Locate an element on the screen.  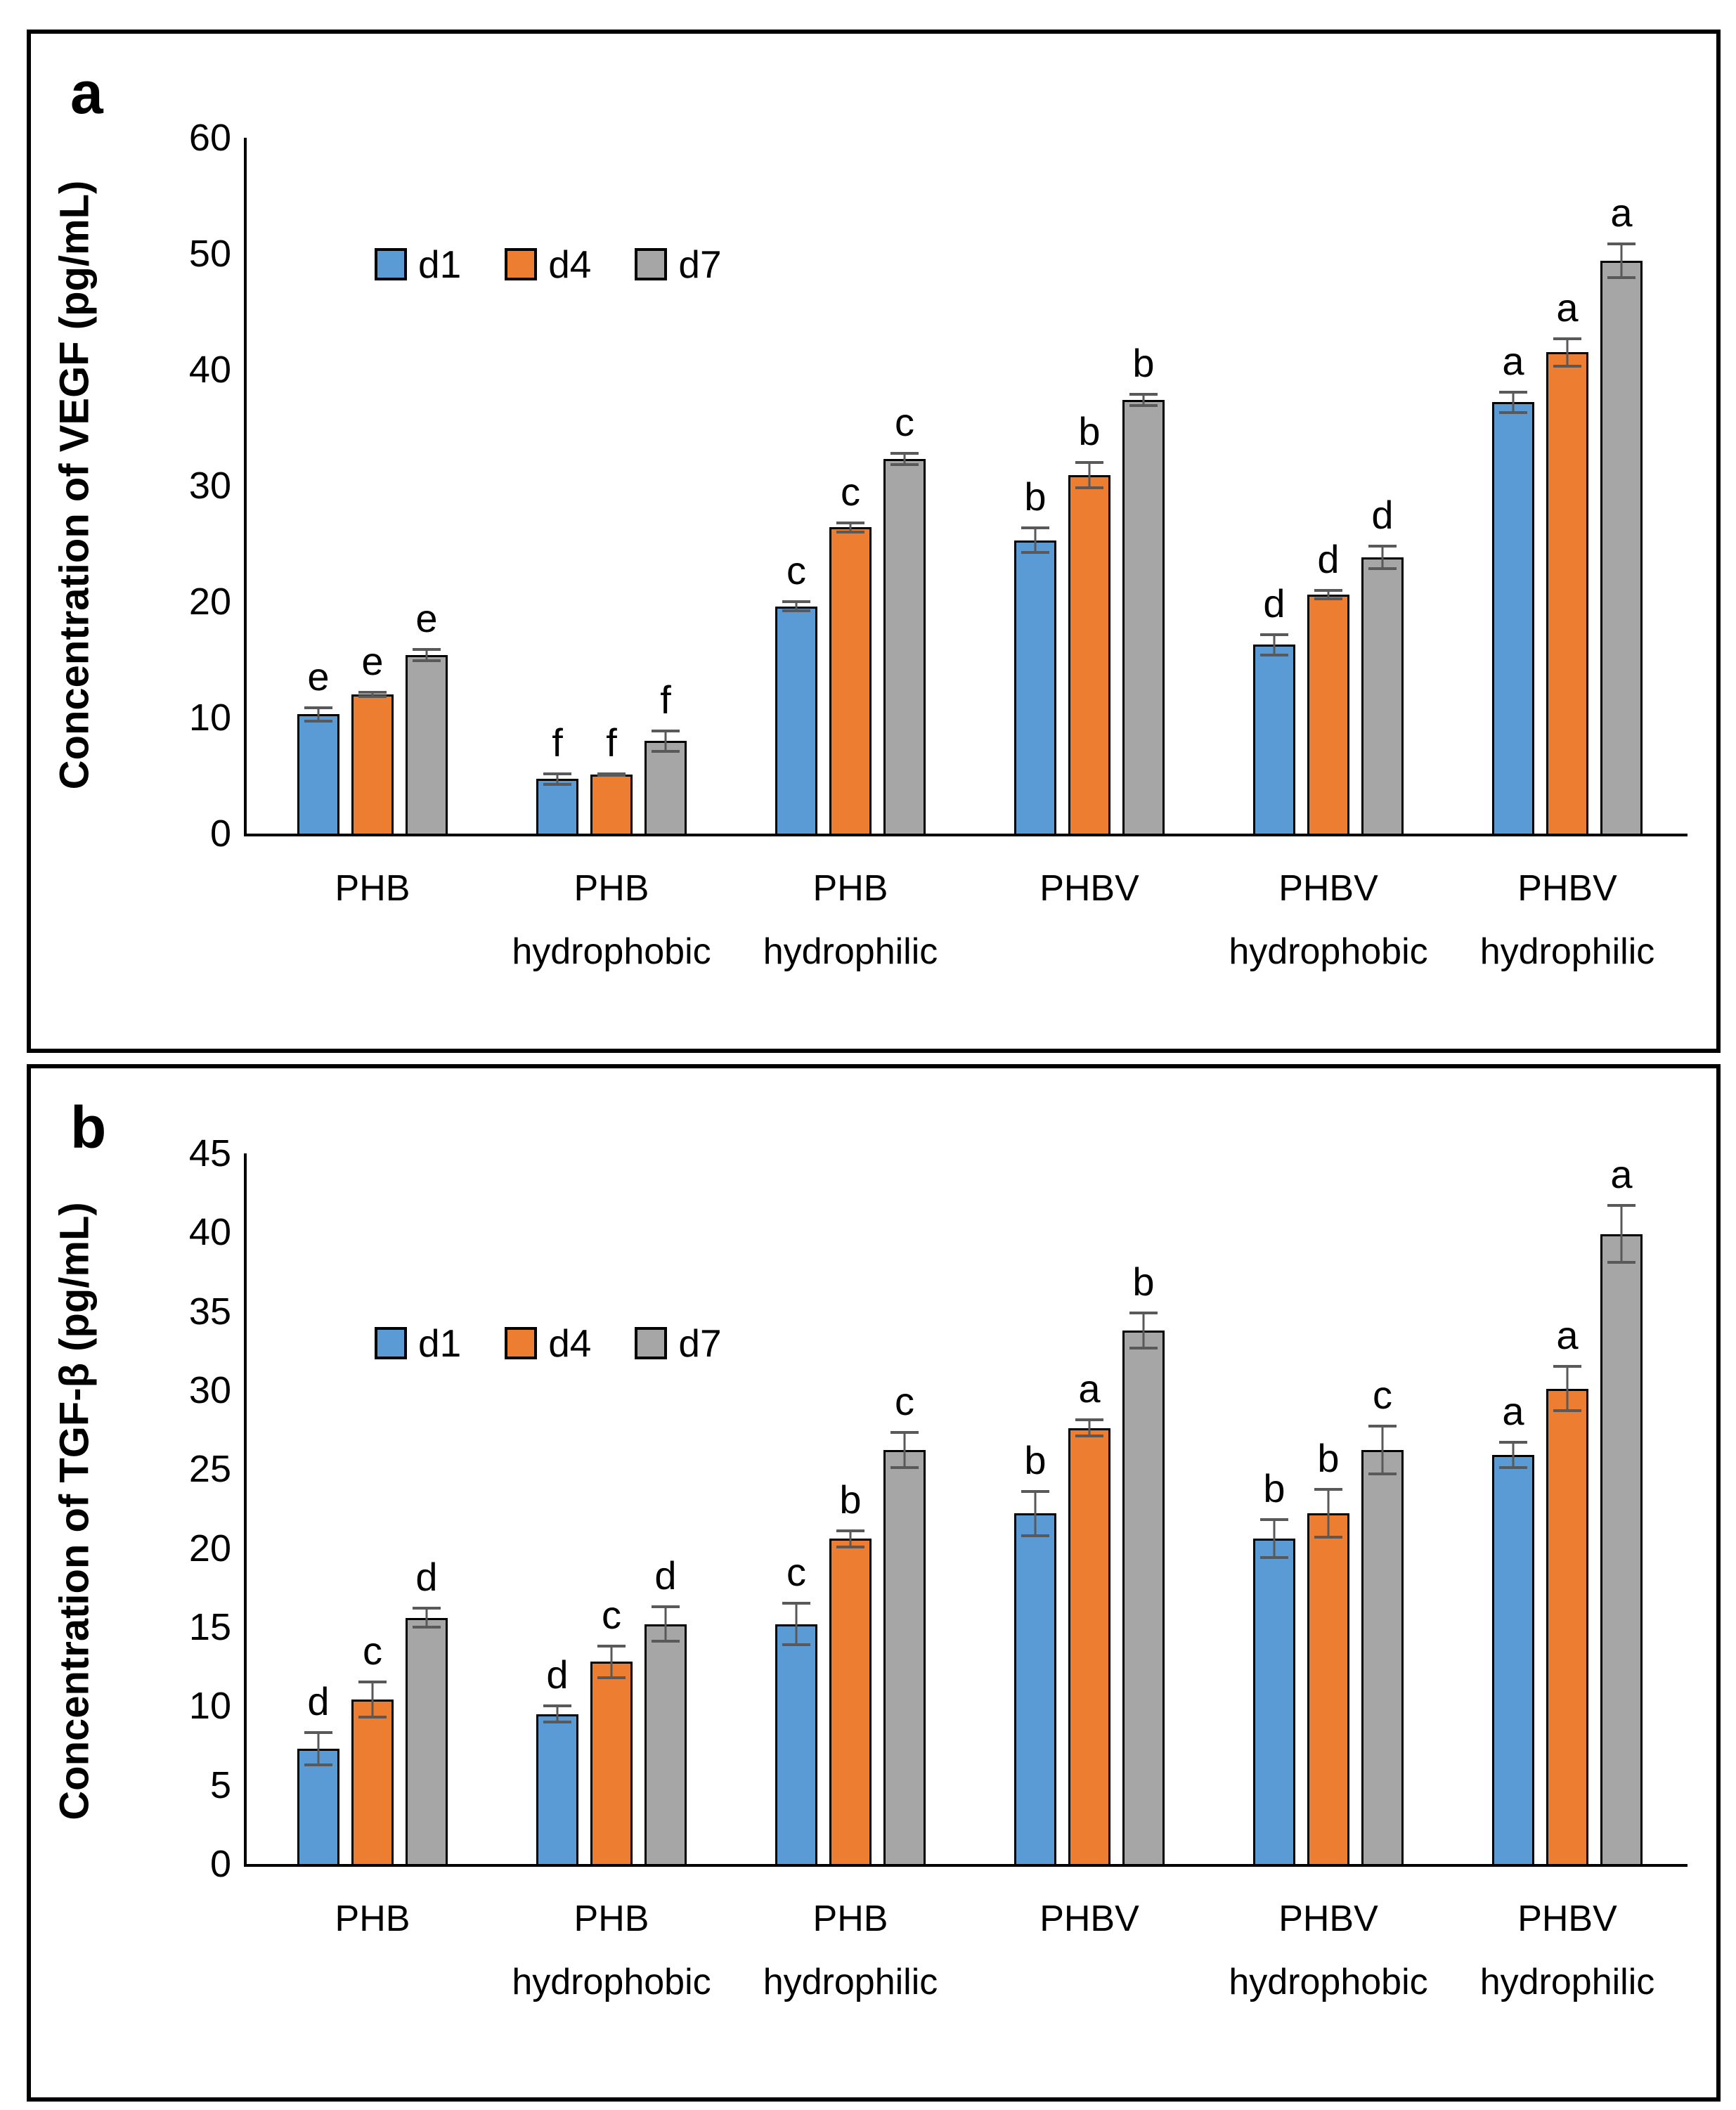
panel-b-x-axis is located at coordinates (966, 1865).